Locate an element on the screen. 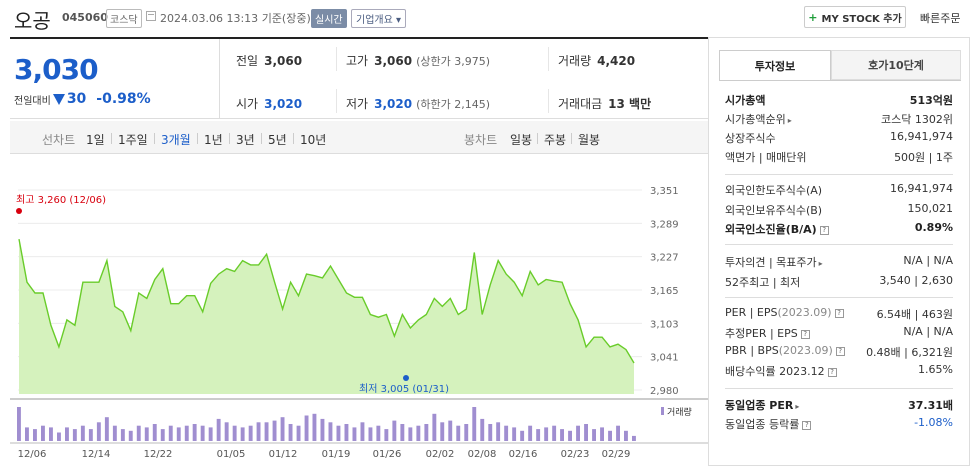 This screenshot has width=972, height=466. chart-period-bar: 선차트 1일 1주일 3개월 1년 3년 5년 10년 봉차트 일봉 주봉 월봉 is located at coordinates (359, 137).